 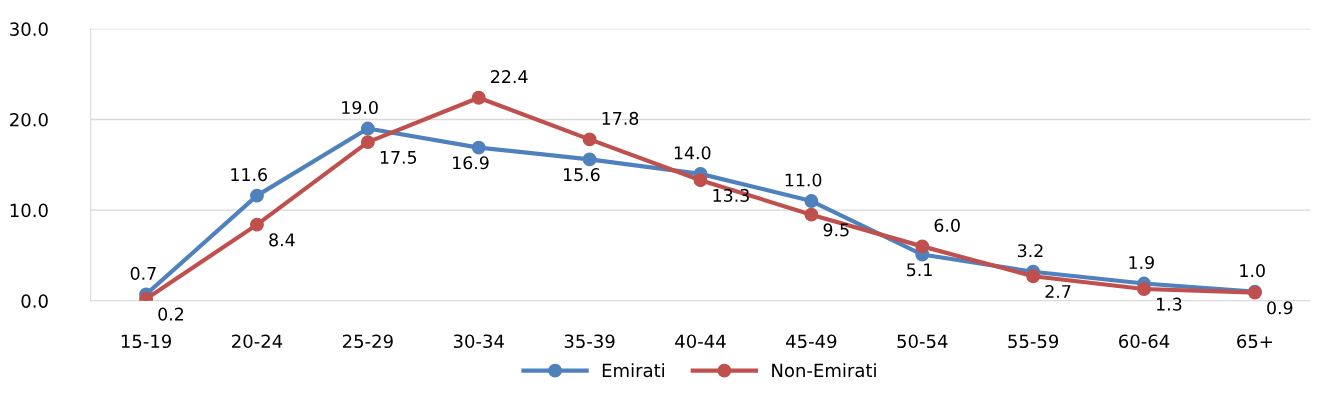 I want to click on data-label: 2.7, so click(x=1058, y=291).